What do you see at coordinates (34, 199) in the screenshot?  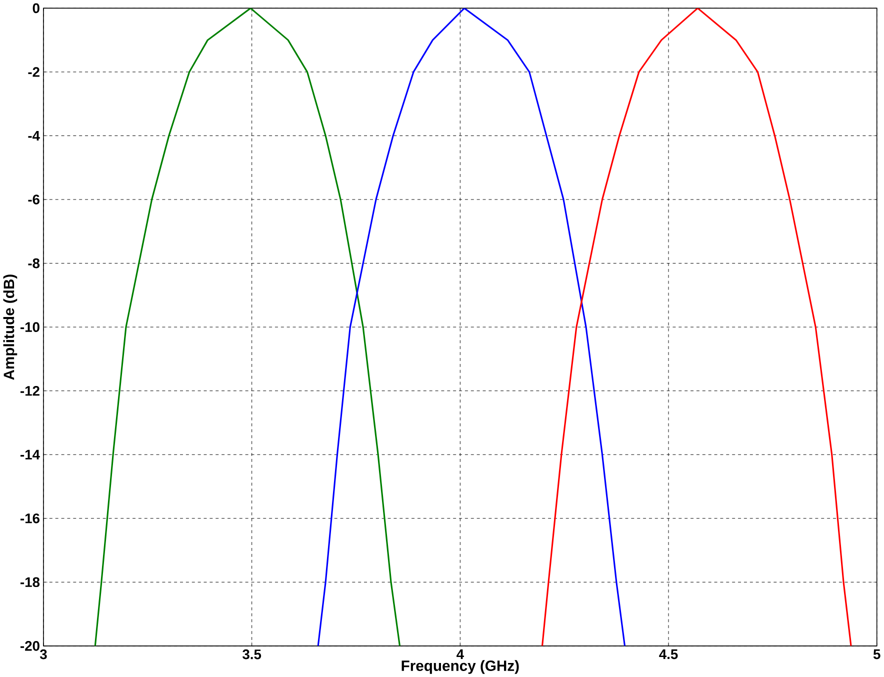 I see `y-tick-label: -6` at bounding box center [34, 199].